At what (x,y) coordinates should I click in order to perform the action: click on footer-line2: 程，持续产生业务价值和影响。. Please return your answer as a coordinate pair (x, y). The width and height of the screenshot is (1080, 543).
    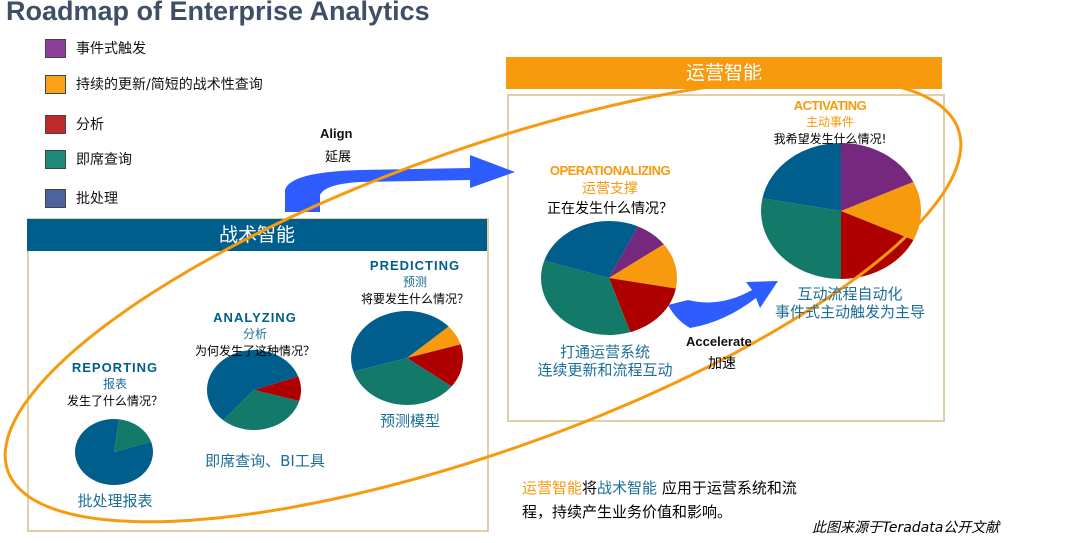
    Looking at the image, I should click on (627, 512).